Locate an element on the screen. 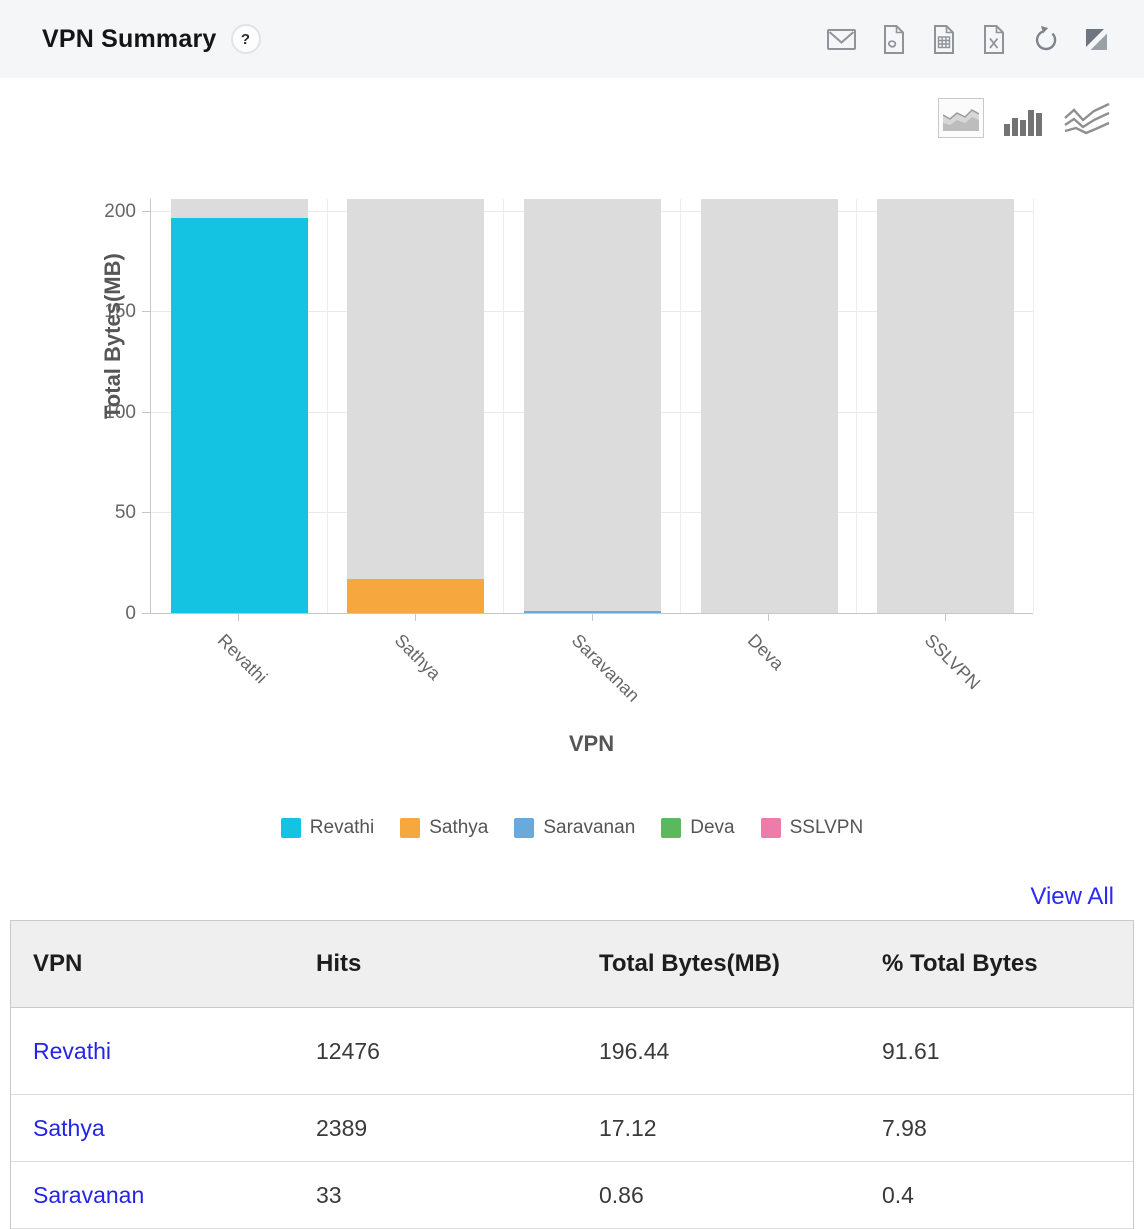 Image resolution: width=1144 pixels, height=1229 pixels. area-chart-icon is located at coordinates (961, 120).